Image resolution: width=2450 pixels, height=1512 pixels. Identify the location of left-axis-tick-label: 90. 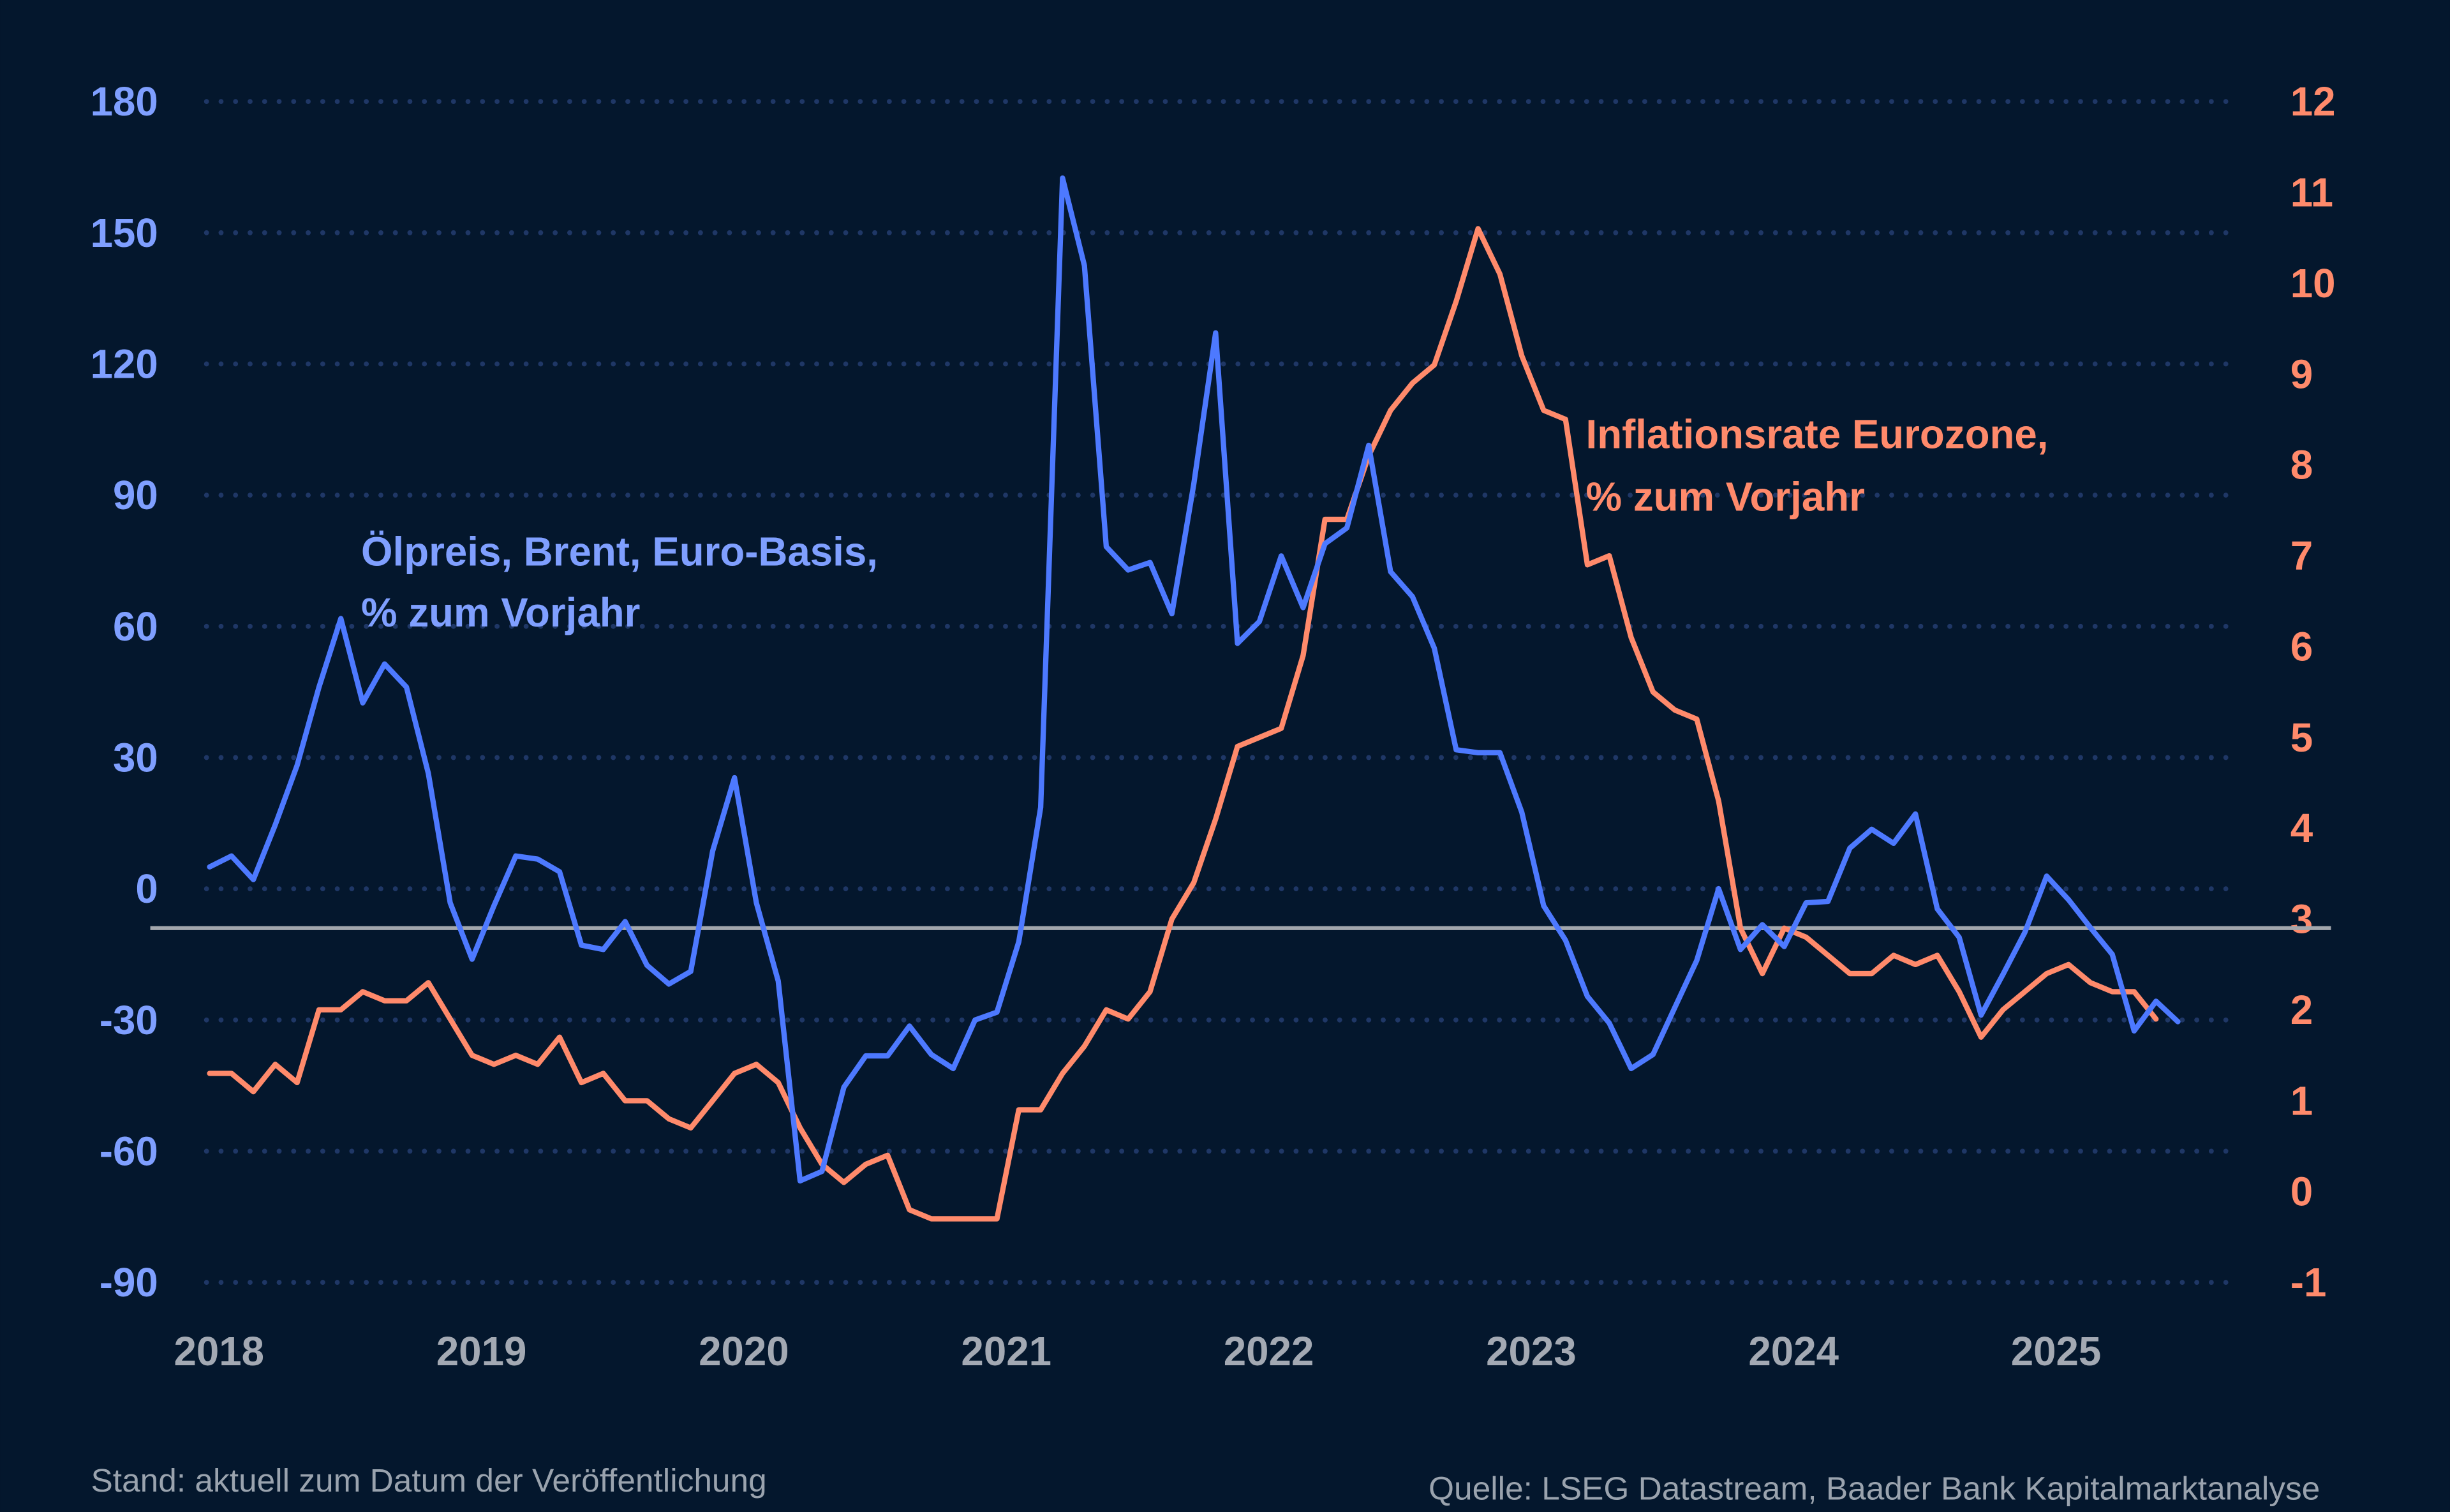
(135, 495).